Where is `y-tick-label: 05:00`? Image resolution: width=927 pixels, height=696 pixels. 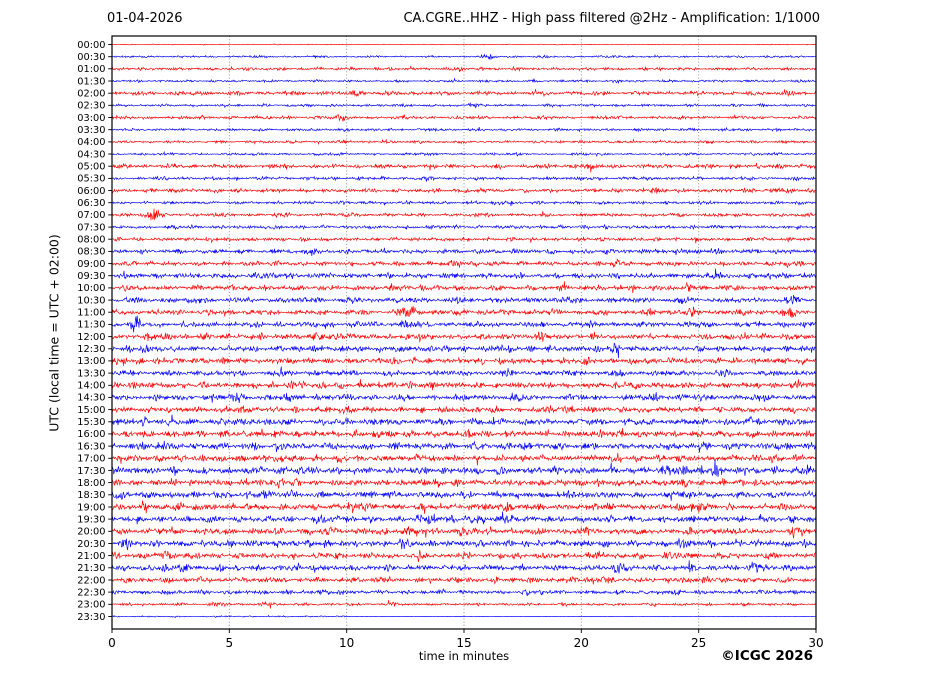
y-tick-label: 05:00 is located at coordinates (91, 167).